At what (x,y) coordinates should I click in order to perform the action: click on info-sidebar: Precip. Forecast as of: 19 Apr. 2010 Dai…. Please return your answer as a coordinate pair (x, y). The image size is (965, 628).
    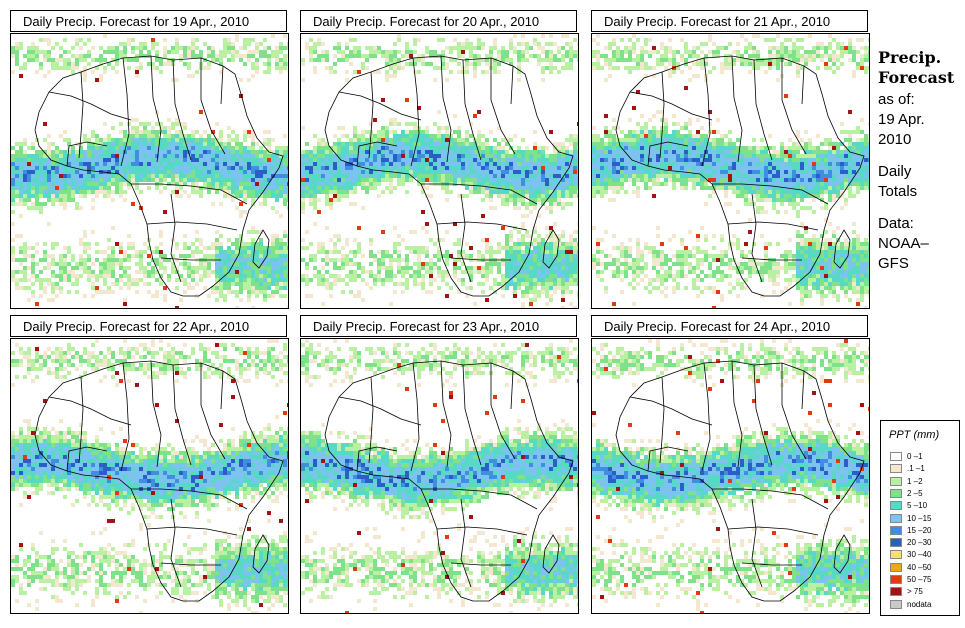
    Looking at the image, I should click on (921, 161).